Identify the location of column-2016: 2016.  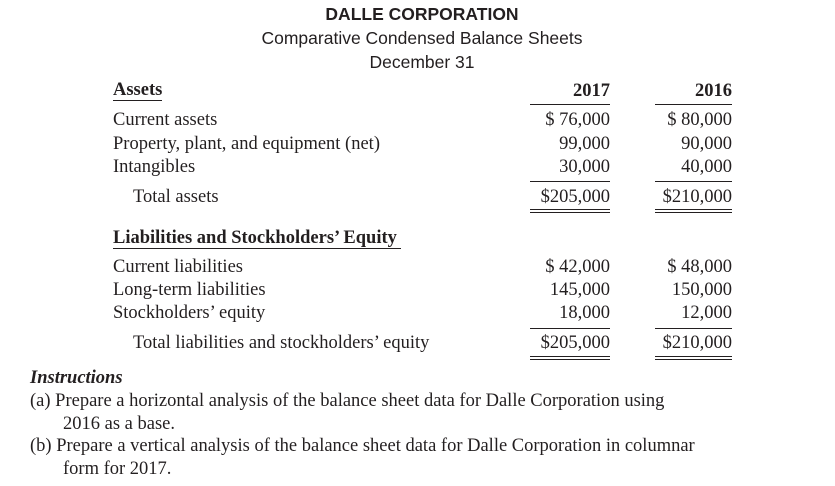
(713, 91).